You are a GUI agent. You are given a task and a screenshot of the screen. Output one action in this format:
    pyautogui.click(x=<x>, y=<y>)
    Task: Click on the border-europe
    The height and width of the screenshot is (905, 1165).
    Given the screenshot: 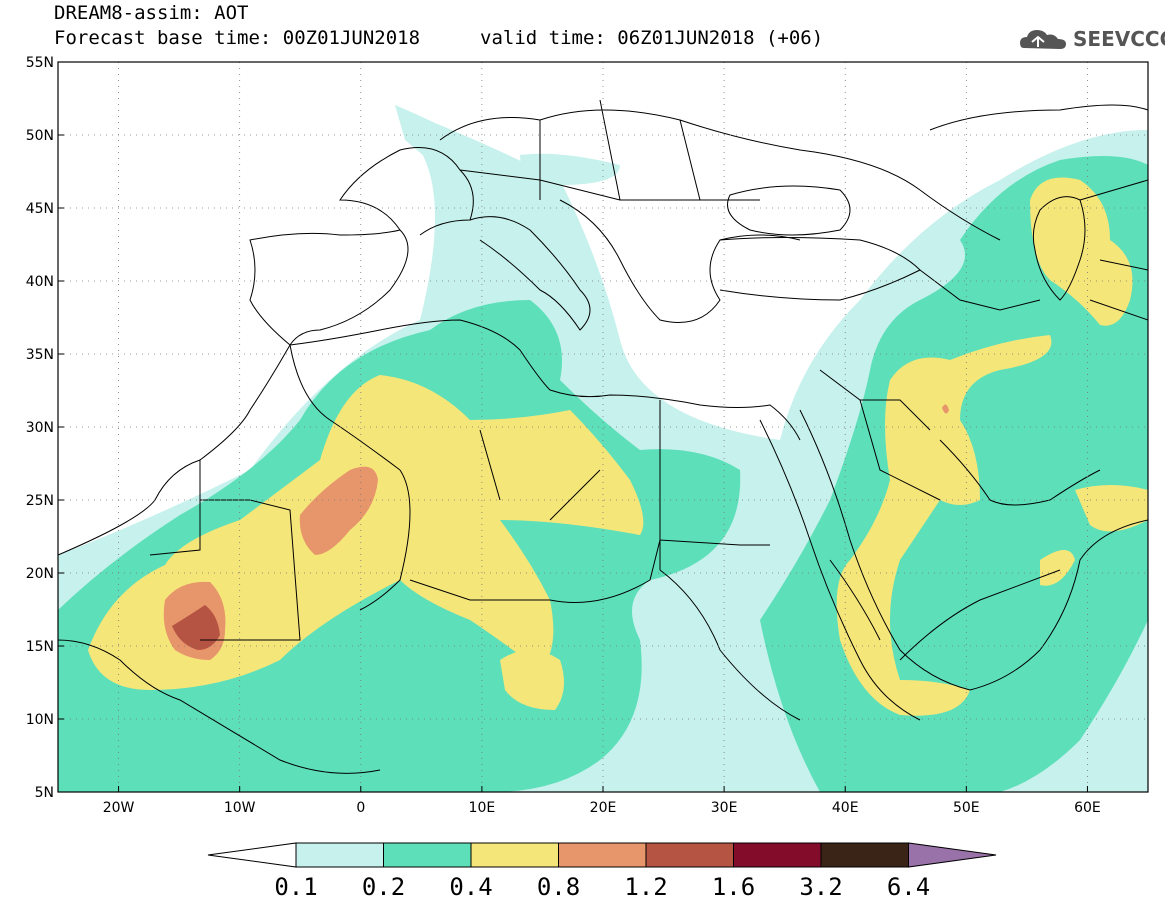 What is the action you would take?
    pyautogui.click(x=793, y=150)
    